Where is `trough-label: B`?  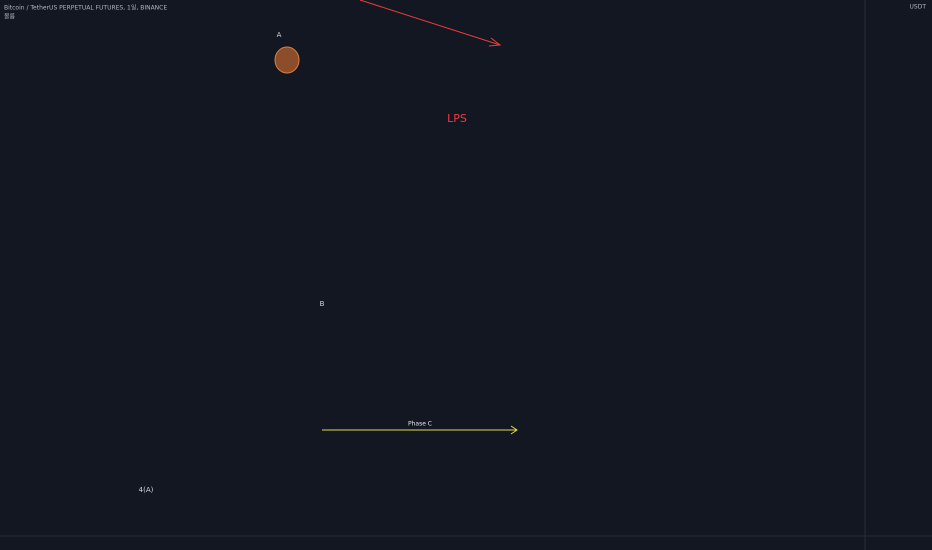
trough-label: B is located at coordinates (322, 304).